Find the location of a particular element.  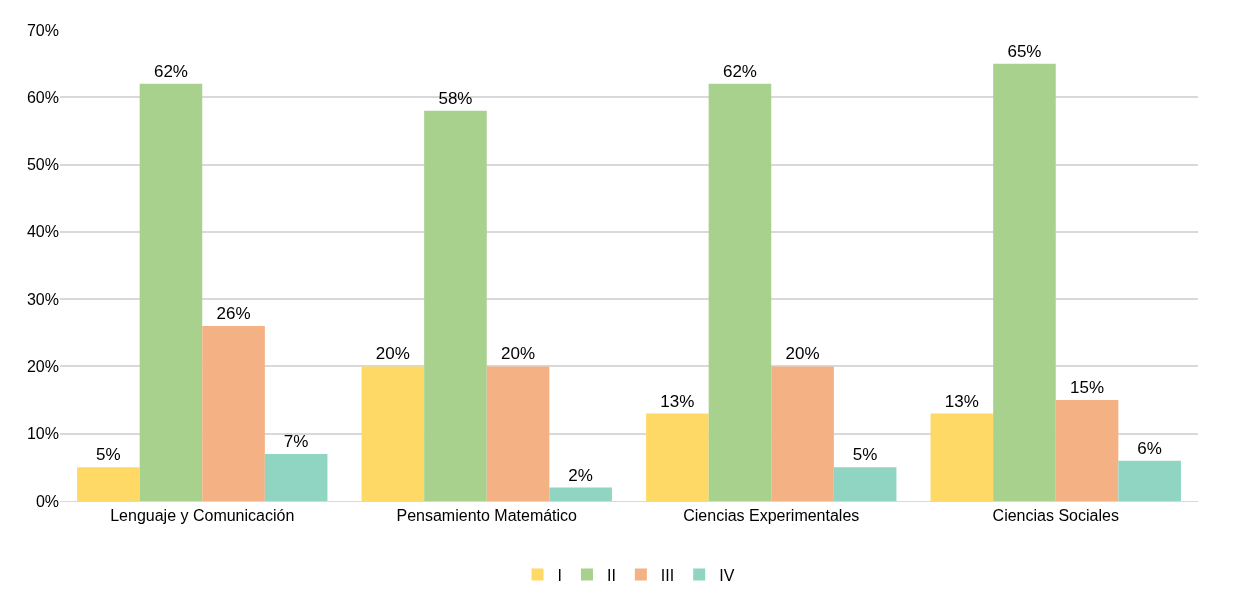

y-tick-label: 0% is located at coordinates (47, 501).